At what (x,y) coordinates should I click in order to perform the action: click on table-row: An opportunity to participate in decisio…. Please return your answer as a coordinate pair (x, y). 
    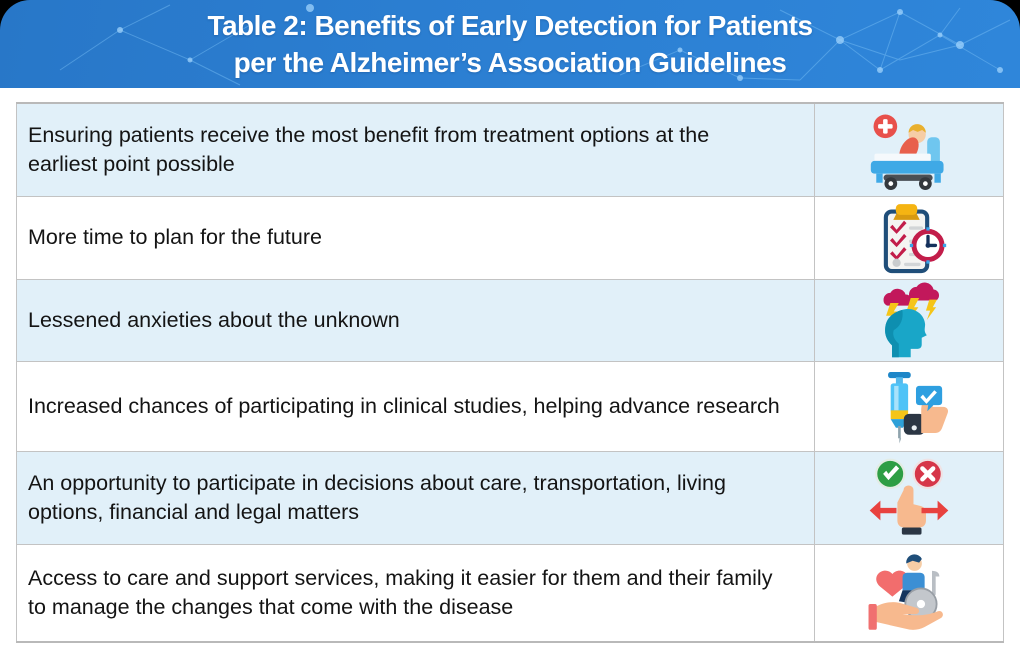
    Looking at the image, I should click on (510, 497).